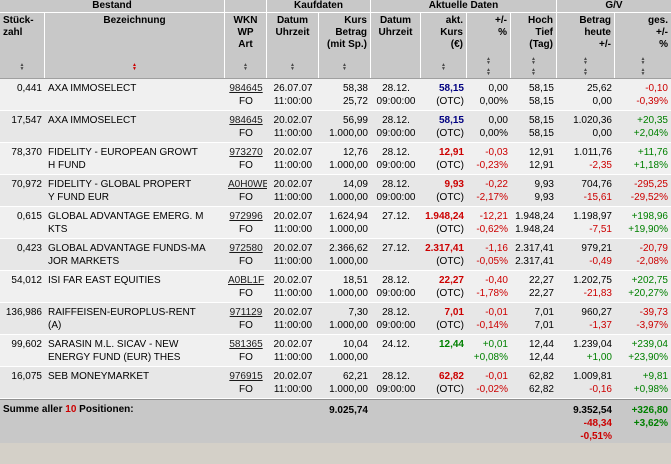 Image resolution: width=671 pixels, height=464 pixels. Describe the element at coordinates (599, 95) in the screenshot. I see `betrag-heute-cell: 25,62 0,00` at that location.